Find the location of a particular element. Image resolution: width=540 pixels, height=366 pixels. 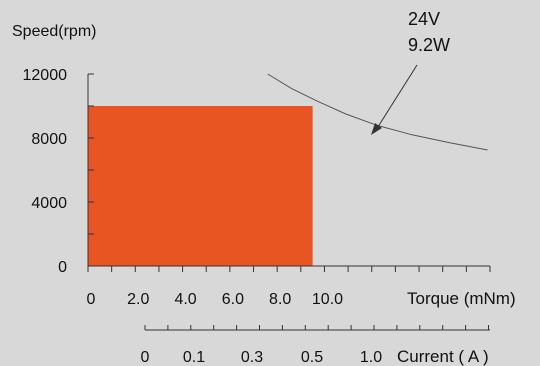

x-tick-label: 2.0 is located at coordinates (138, 299).